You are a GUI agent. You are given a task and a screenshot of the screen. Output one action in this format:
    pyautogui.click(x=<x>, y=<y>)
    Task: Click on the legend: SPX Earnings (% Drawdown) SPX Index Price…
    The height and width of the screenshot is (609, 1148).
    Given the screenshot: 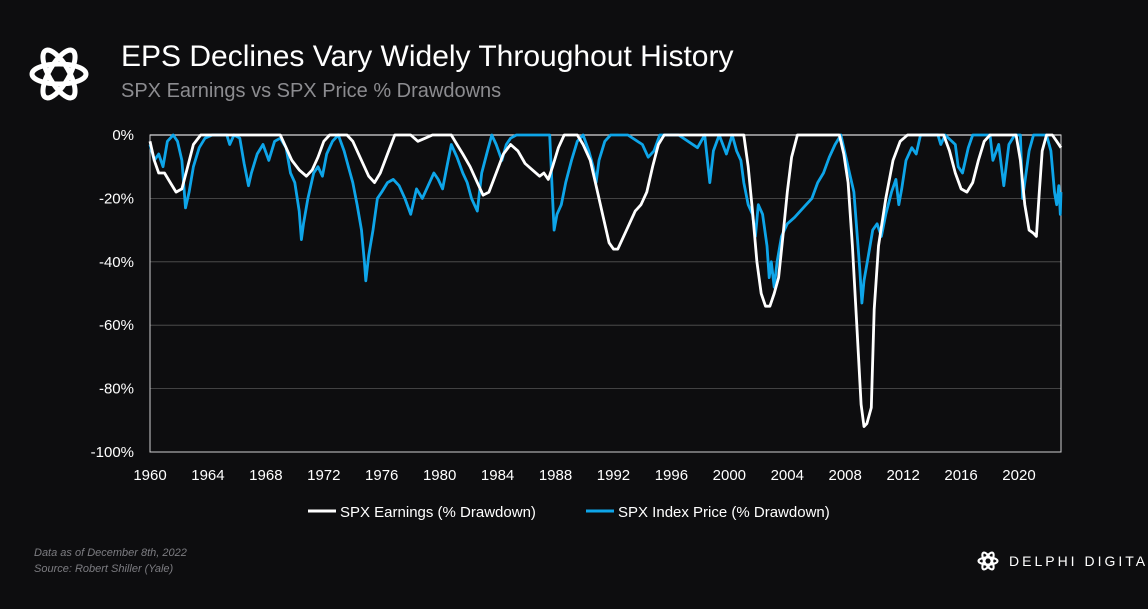 What is the action you would take?
    pyautogui.click(x=569, y=512)
    